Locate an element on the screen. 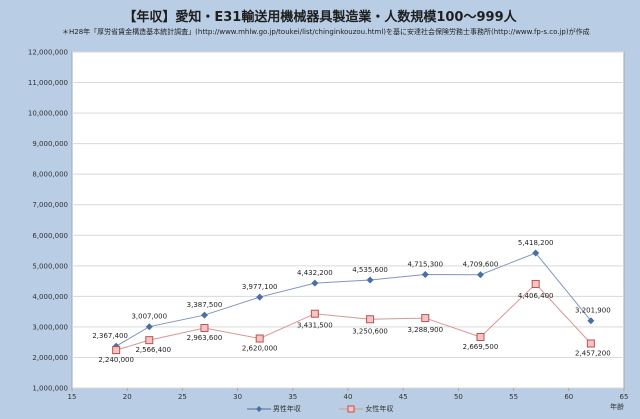 Image resolution: width=640 pixels, height=419 pixels. female-data-label: 2,963,600 is located at coordinates (205, 338).